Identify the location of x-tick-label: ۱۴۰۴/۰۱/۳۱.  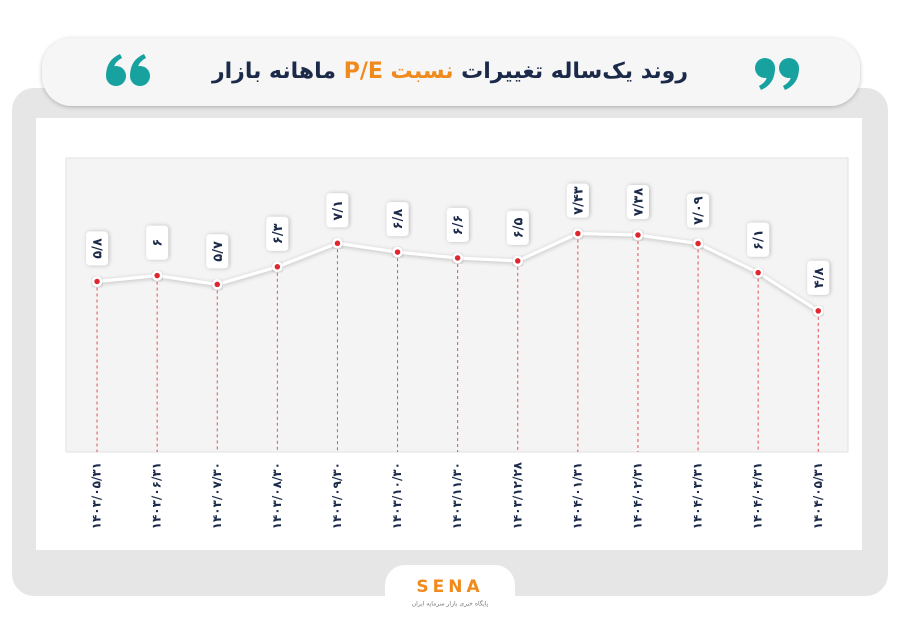
(577, 495).